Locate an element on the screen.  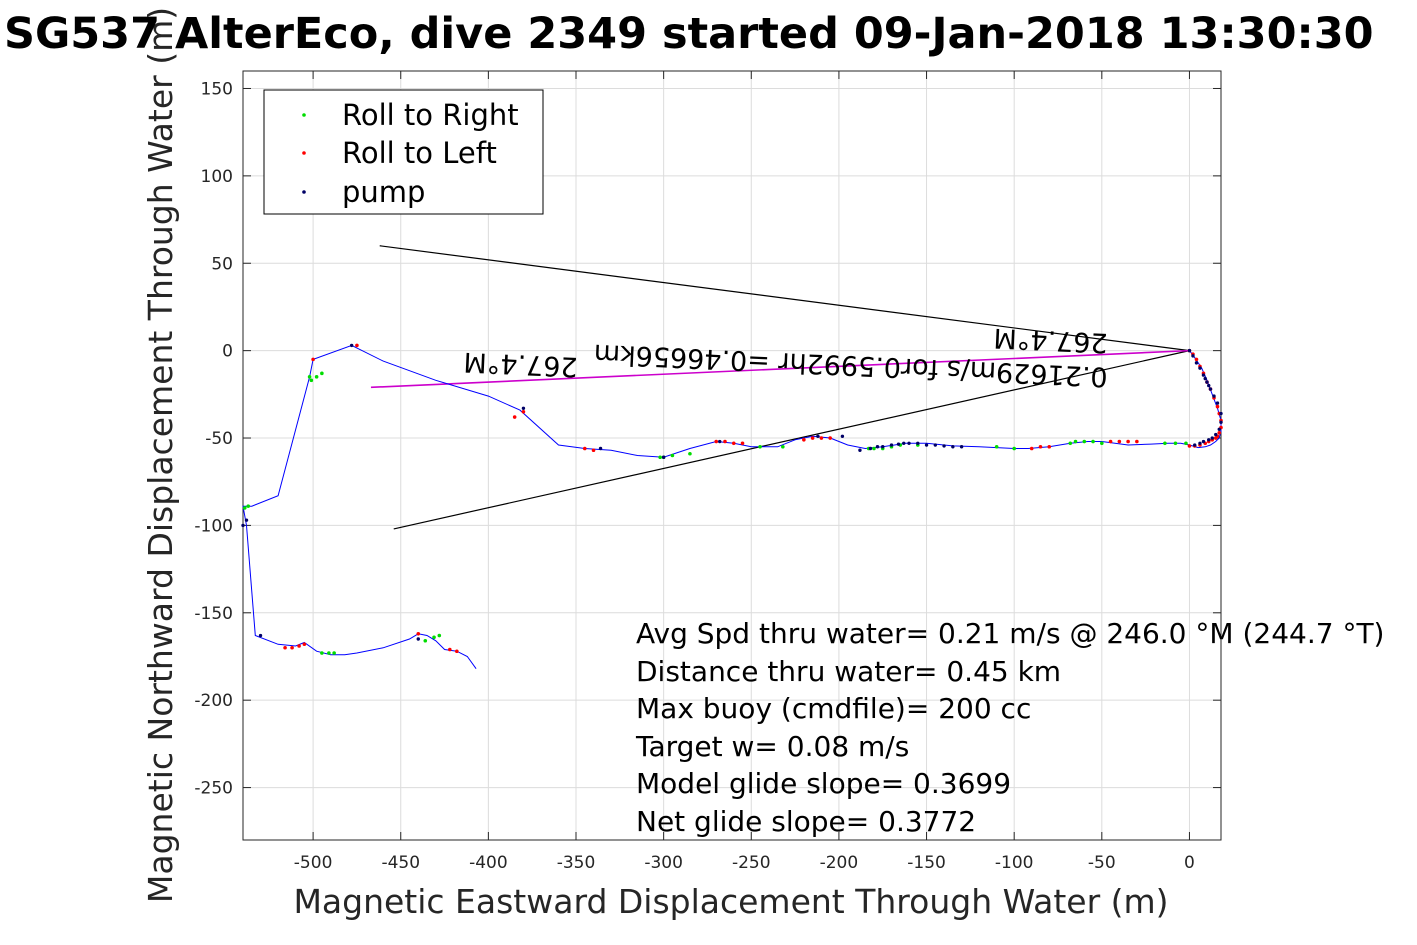
y-tick-label: -50 is located at coordinates (219, 439).